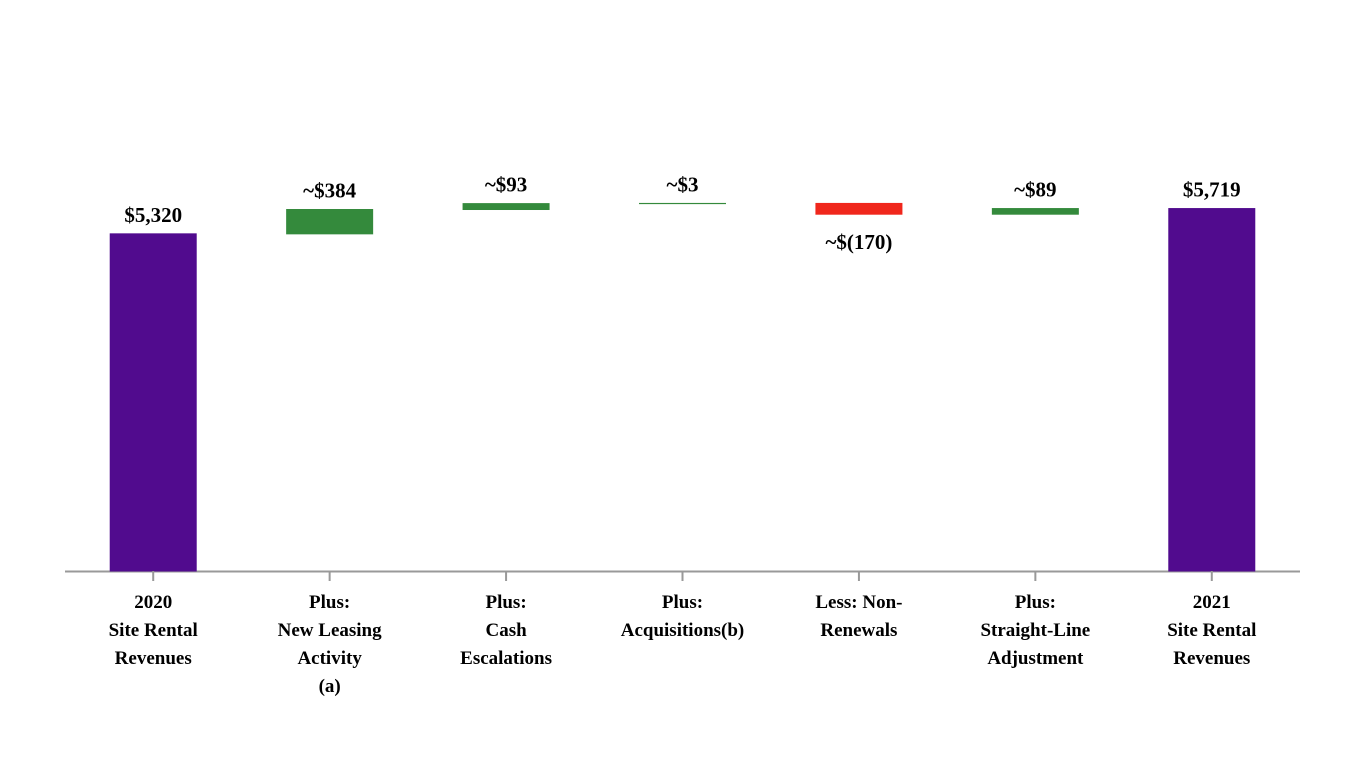 The width and height of the screenshot is (1364, 760). I want to click on x-tick-label: 2020, so click(153, 602).